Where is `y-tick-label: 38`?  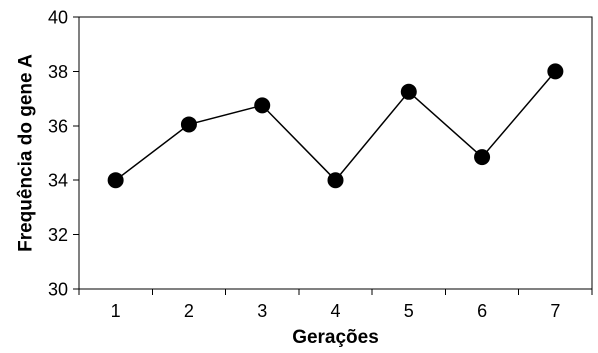 y-tick-label: 38 is located at coordinates (58, 72).